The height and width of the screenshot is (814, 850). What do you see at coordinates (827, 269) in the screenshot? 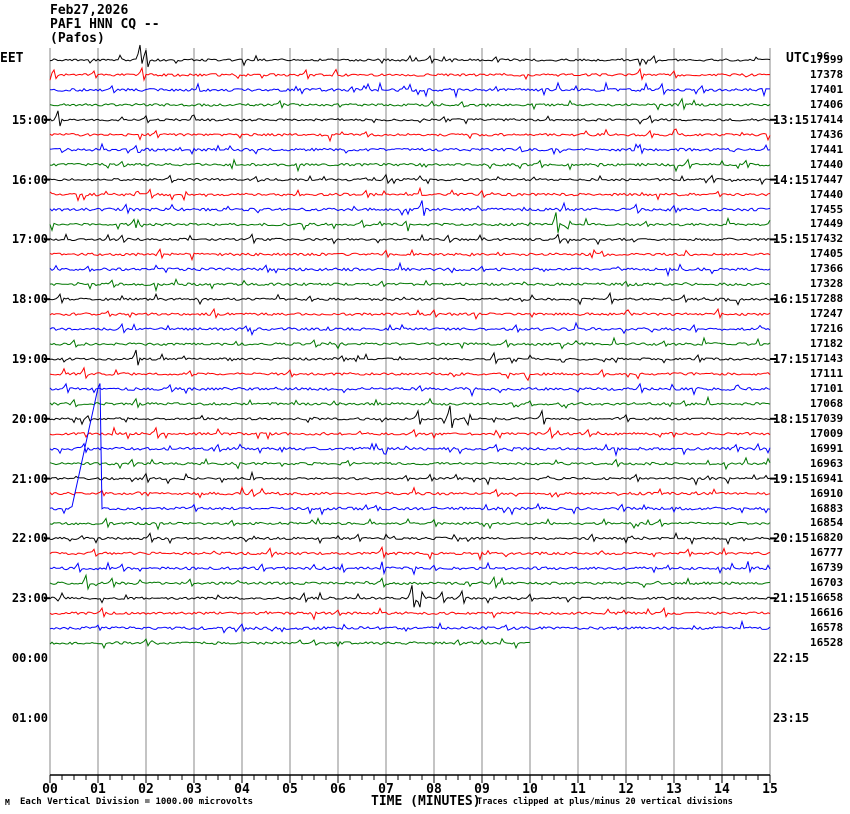
I see `trace-count-label: 17366` at bounding box center [827, 269].